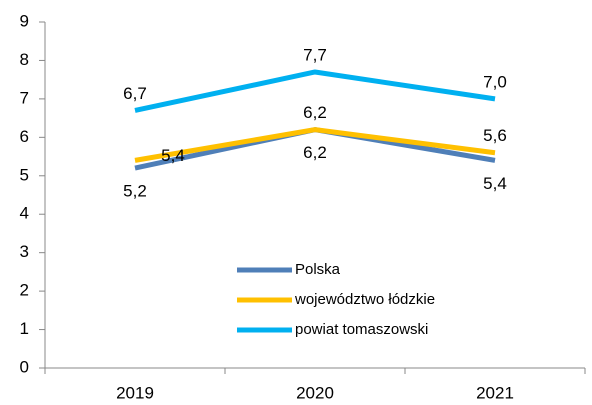 The image size is (592, 405). I want to click on legend-label: województwo łódzkie, so click(364, 299).